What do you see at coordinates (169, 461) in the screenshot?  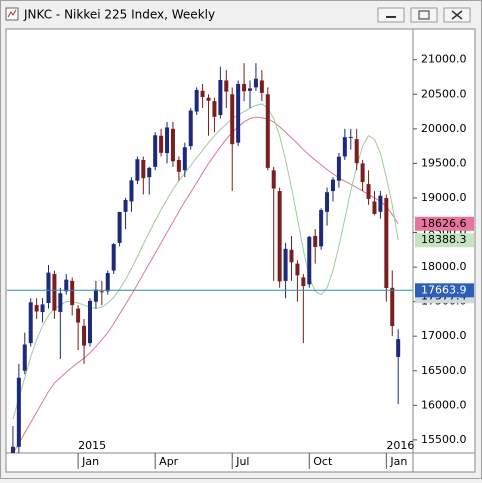 I see `x-tick-label: Apr` at bounding box center [169, 461].